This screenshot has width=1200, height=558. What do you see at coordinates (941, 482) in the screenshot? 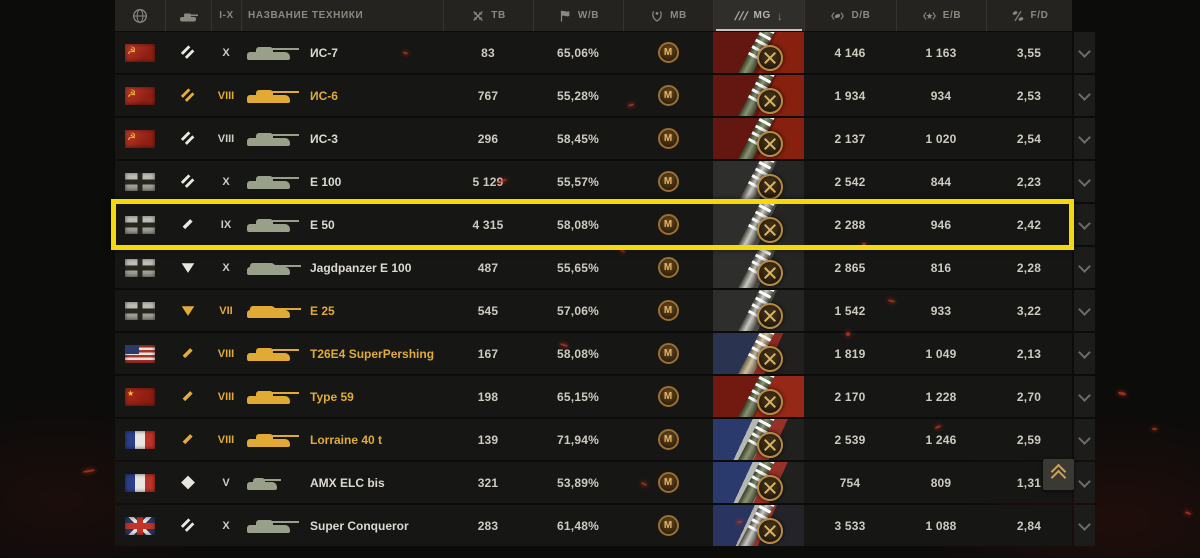
I see `avg-xp-value: 809` at bounding box center [941, 482].